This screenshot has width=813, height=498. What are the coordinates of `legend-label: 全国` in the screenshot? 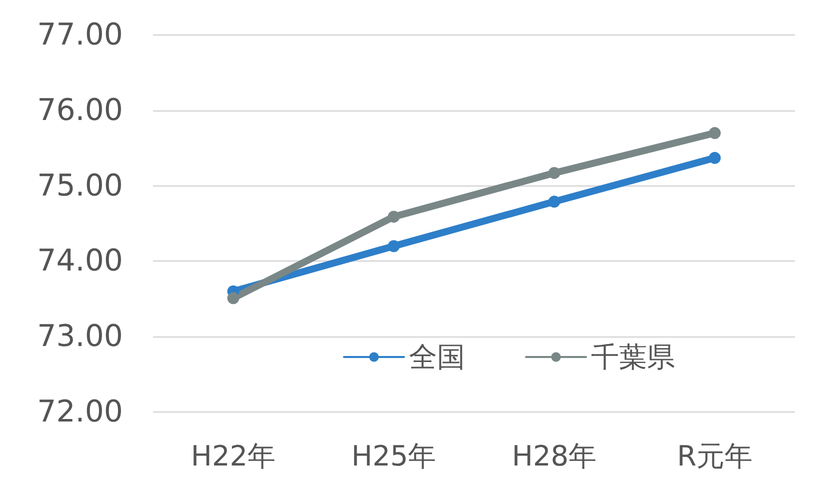 It's located at (437, 357).